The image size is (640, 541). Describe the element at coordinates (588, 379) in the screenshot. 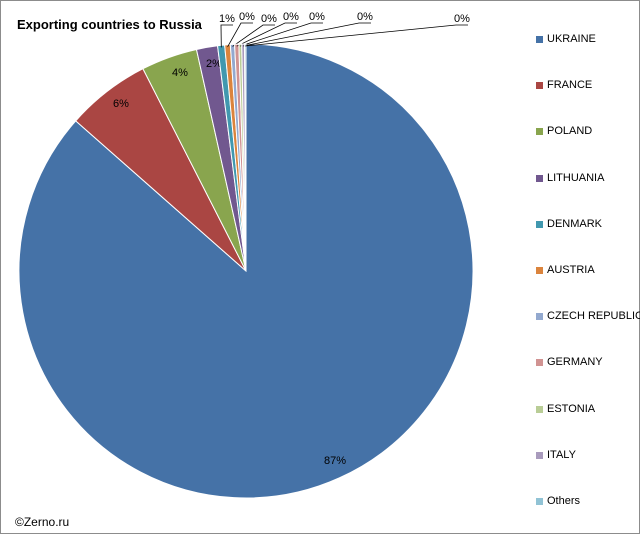

I see `legend-item-germany: GERMANY` at that location.